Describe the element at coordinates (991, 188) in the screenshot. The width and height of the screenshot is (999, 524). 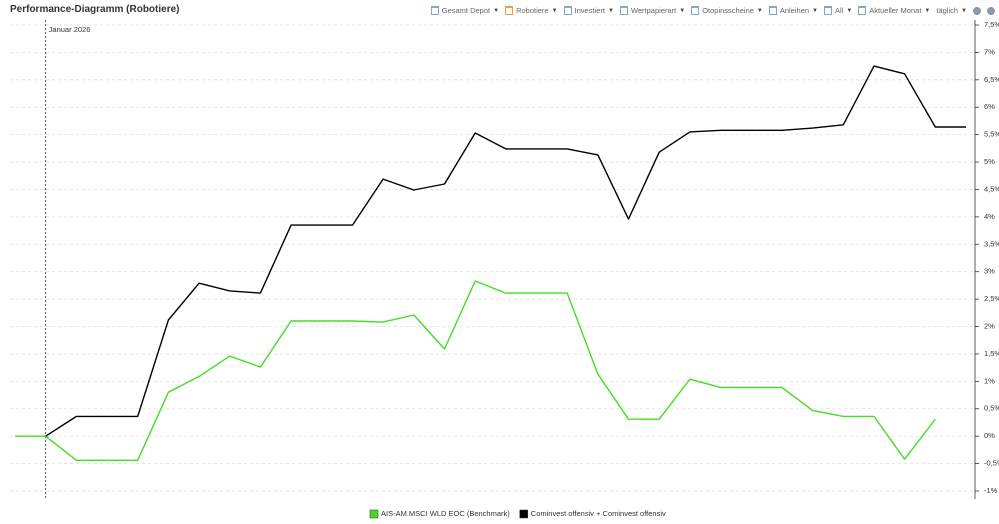
I see `y-tick-label: 4,5%` at that location.